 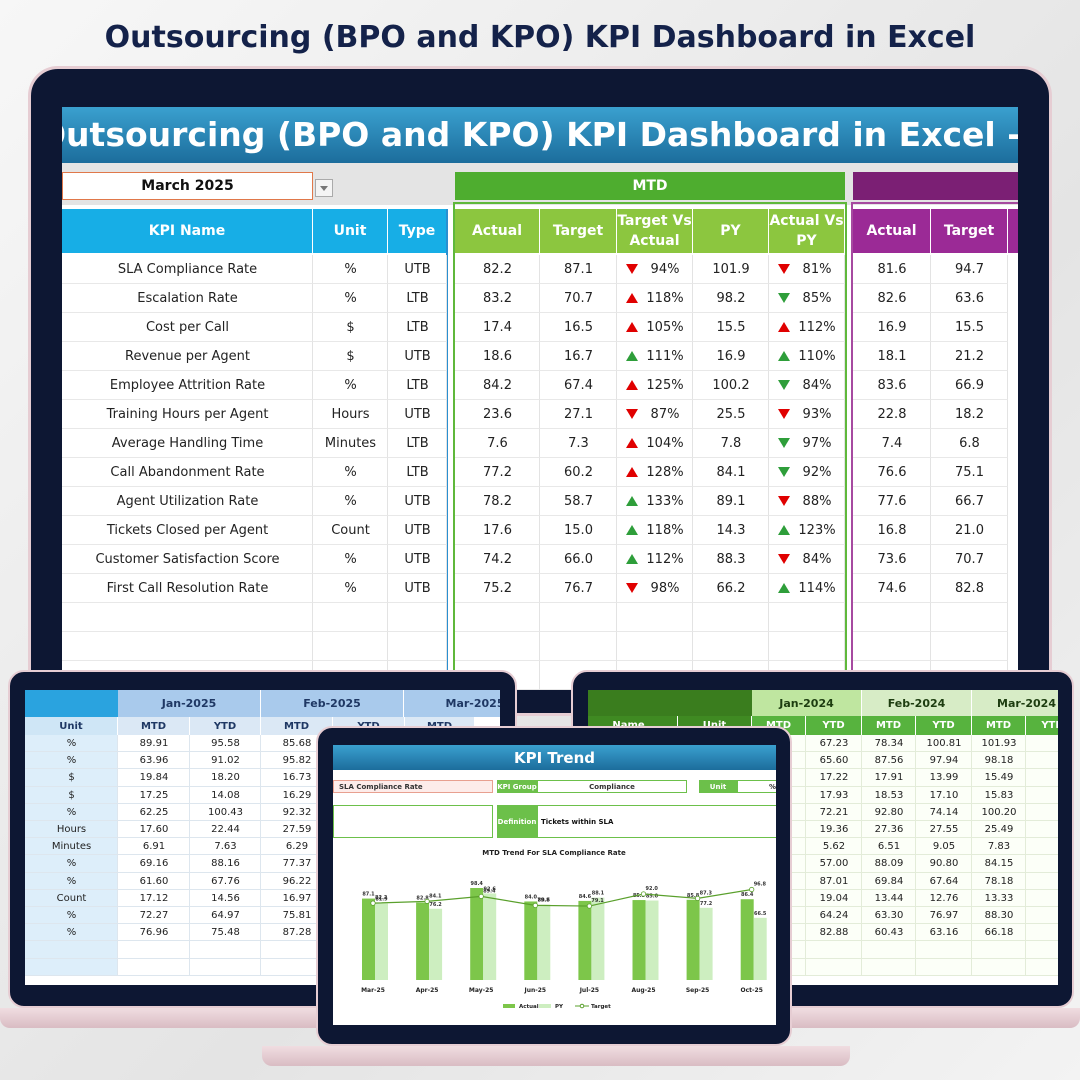 What do you see at coordinates (889, 847) in the screenshot?
I see `cell: 6.51` at bounding box center [889, 847].